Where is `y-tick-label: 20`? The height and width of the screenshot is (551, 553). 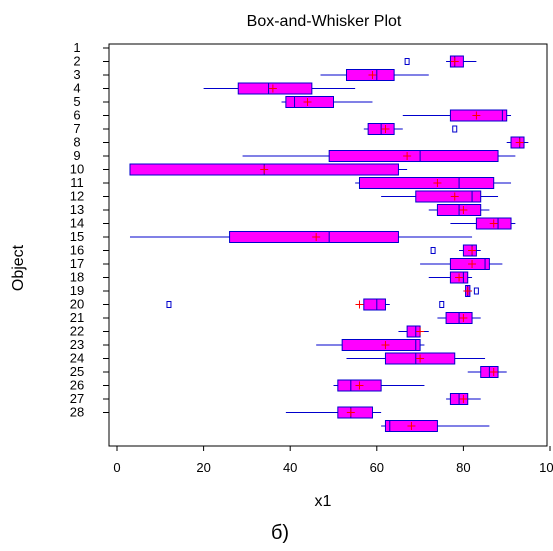
y-tick-label: 20 is located at coordinates (77, 304).